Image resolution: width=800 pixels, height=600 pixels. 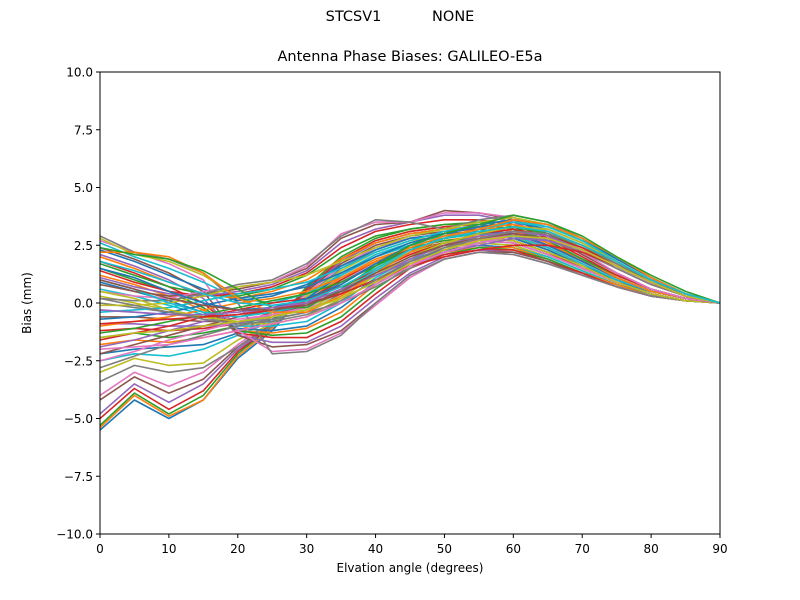 I want to click on chart-title: Antenna Phase Biases: GALILEO-E5a, so click(x=410, y=57).